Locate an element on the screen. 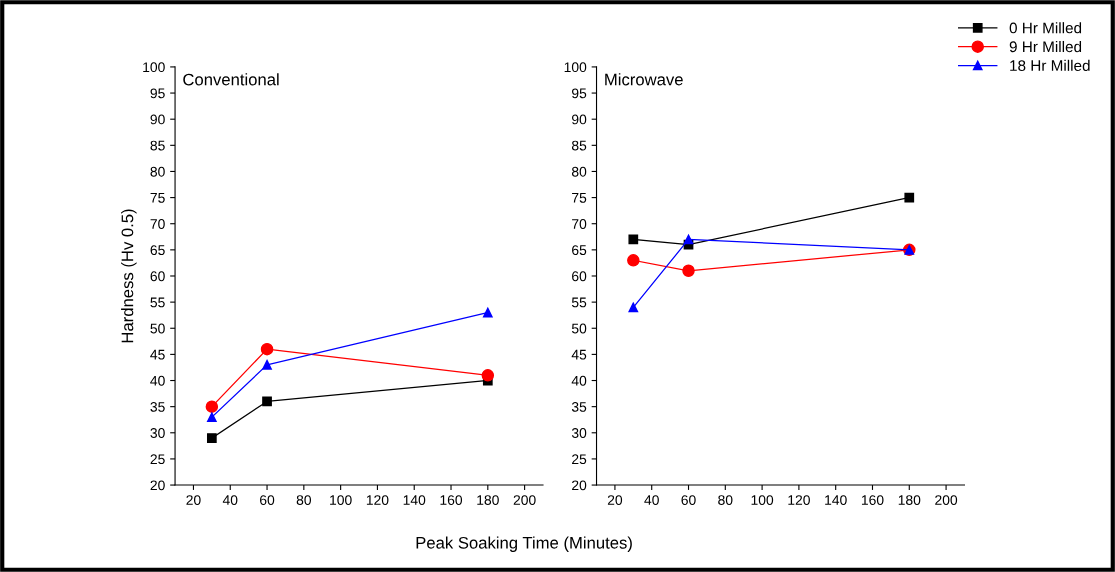  chart-title: Microwave is located at coordinates (644, 79).